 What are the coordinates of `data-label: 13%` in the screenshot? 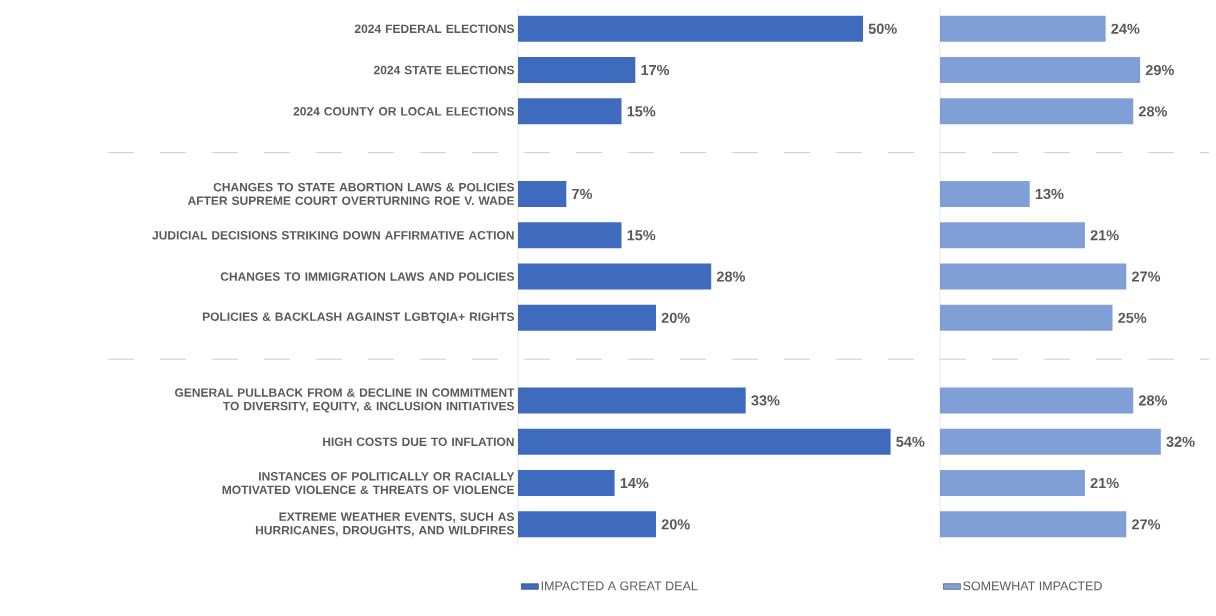 It's located at (1049, 194).